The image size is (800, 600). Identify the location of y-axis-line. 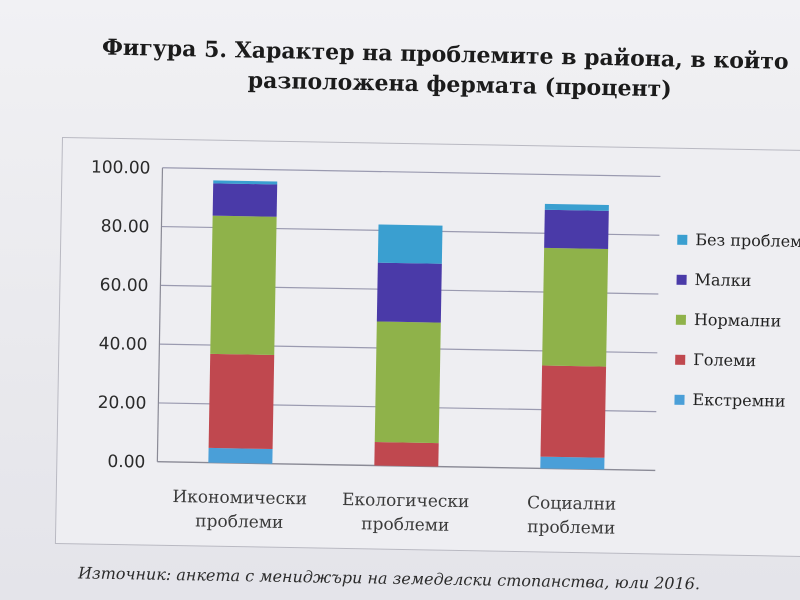
(160, 314).